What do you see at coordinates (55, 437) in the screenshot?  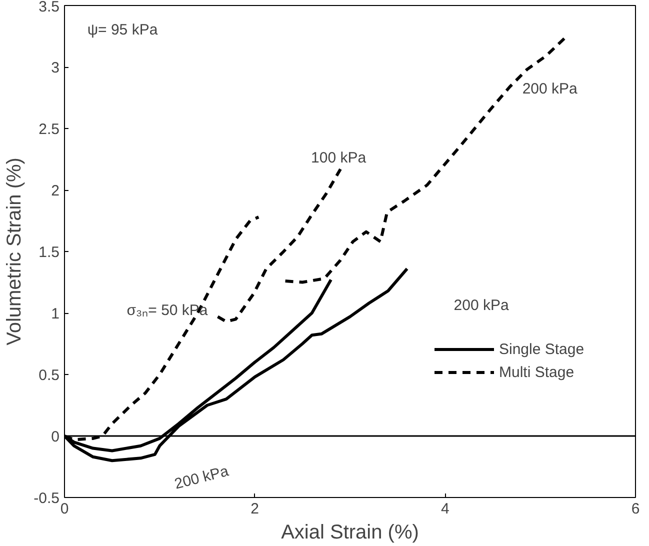 I see `y-tick-label: 0` at bounding box center [55, 437].